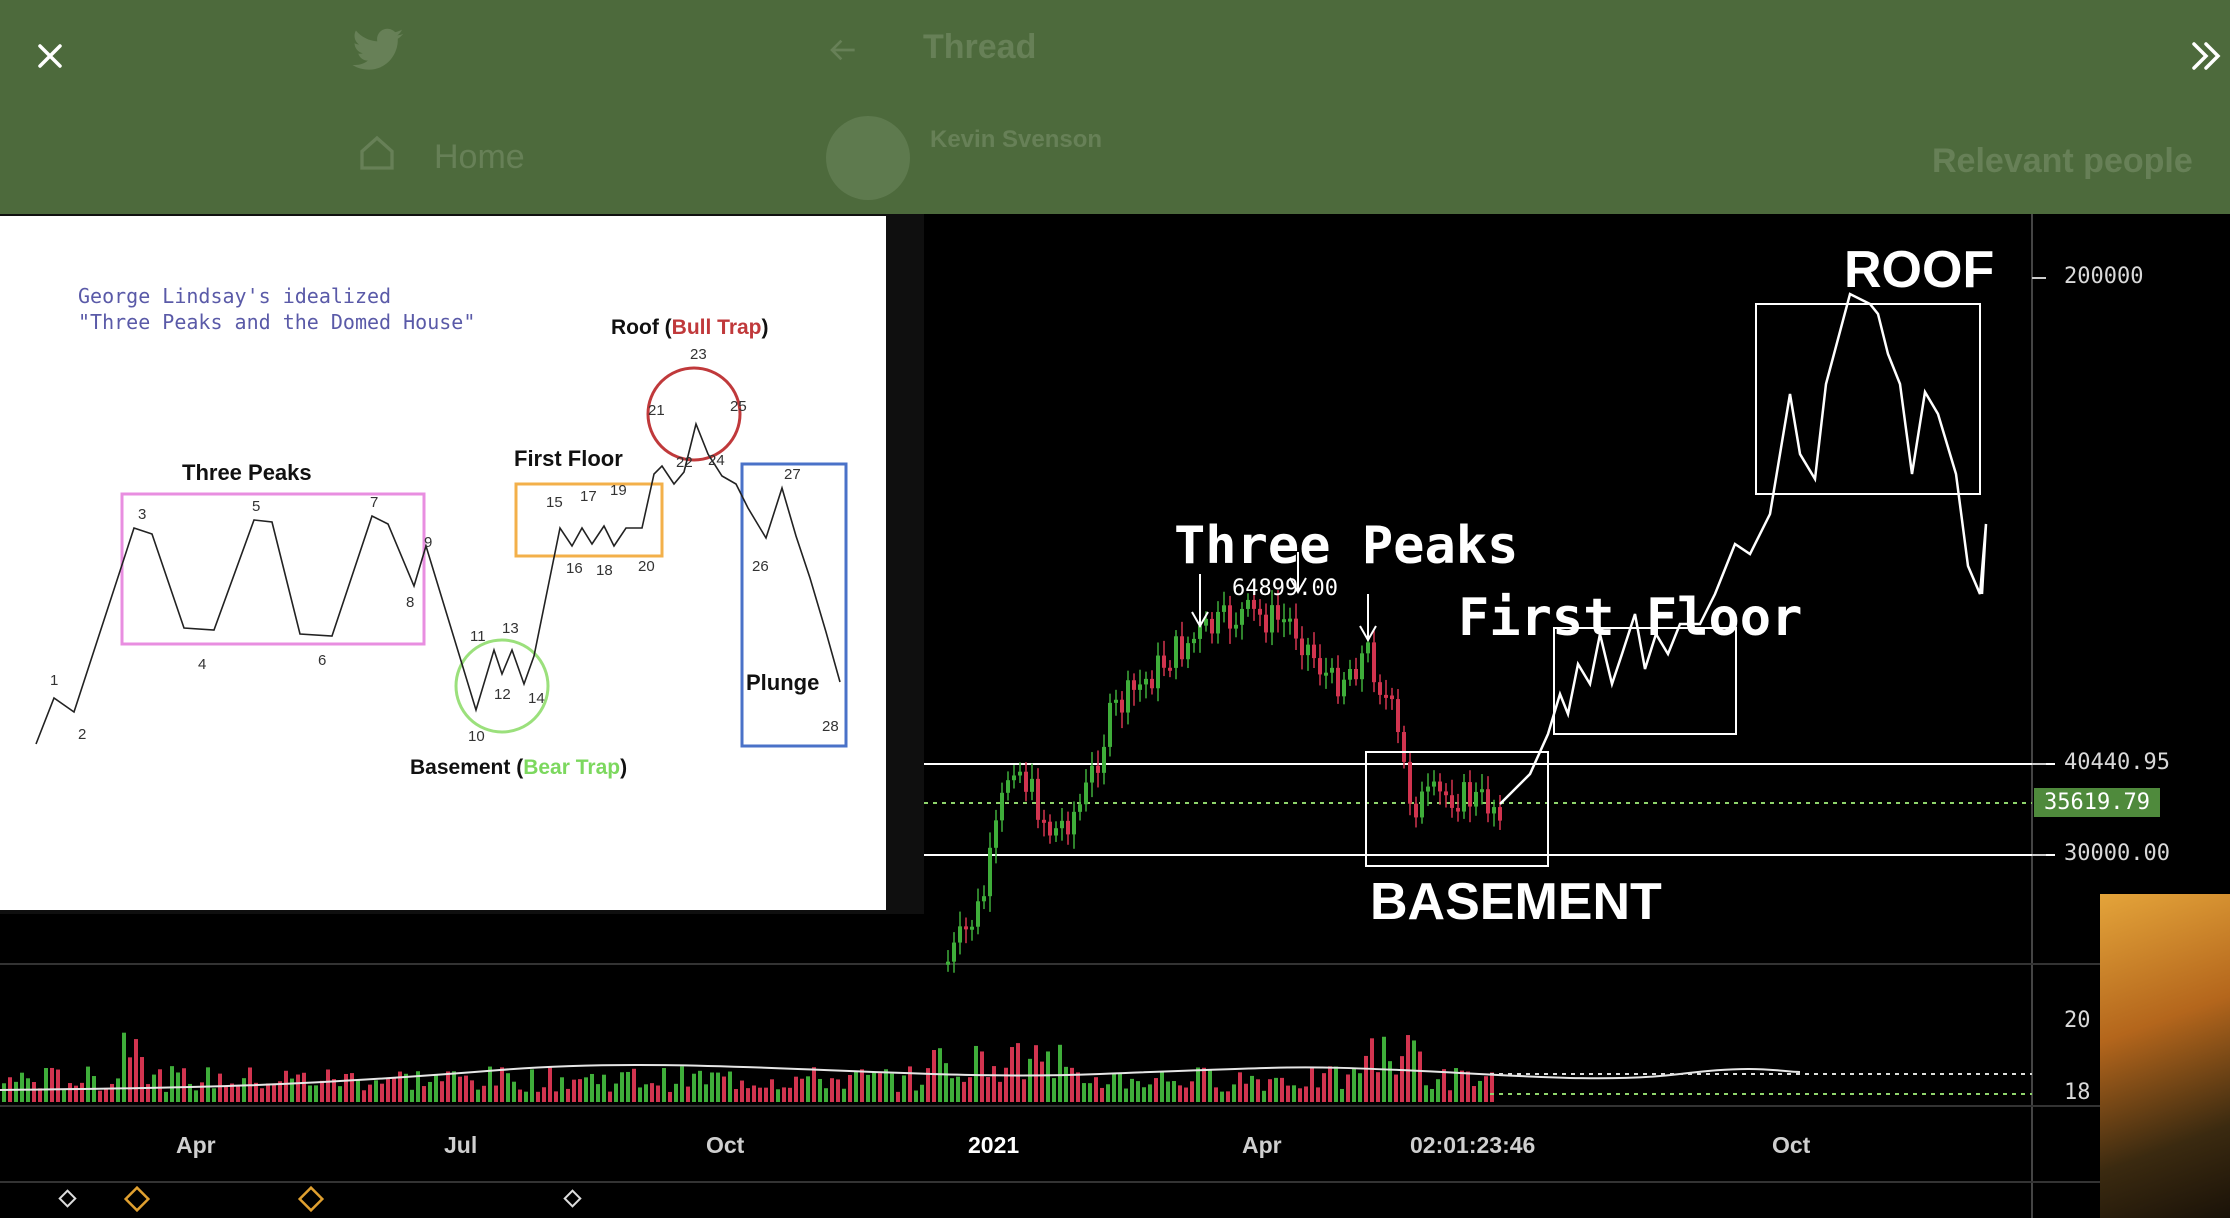 The height and width of the screenshot is (1218, 2230). I want to click on plunge-label: Plunge, so click(783, 682).